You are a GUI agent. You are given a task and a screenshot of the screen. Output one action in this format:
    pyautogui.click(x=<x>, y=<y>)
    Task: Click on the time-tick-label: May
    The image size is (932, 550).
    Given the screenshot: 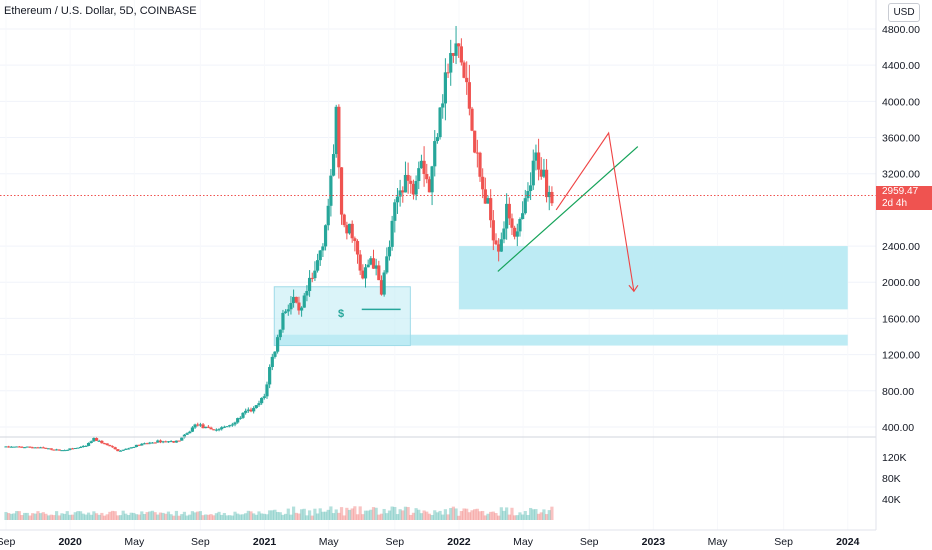 What is the action you would take?
    pyautogui.click(x=523, y=542)
    